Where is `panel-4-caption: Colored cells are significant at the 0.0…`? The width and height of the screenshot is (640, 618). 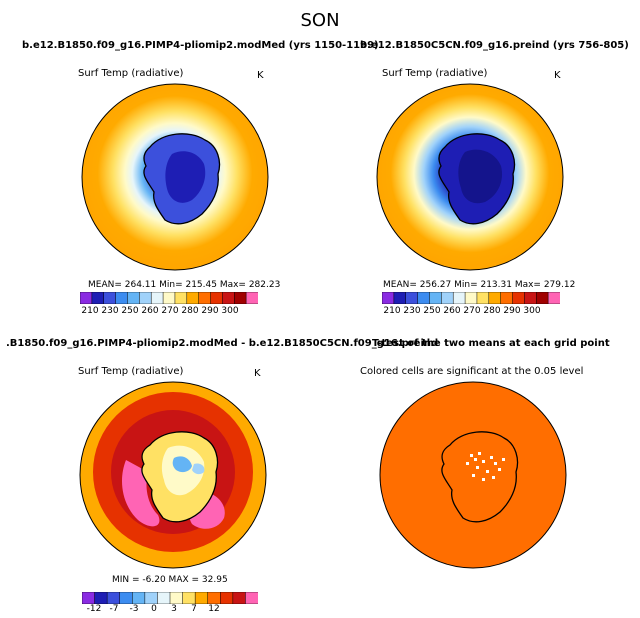 panel-4-caption: Colored cells are significant at the 0.0… is located at coordinates (472, 371).